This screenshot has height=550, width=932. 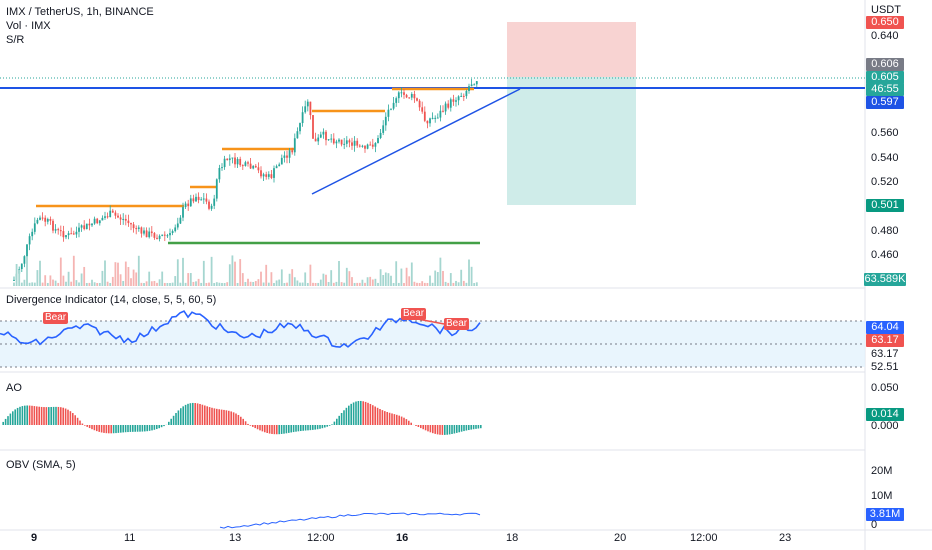 What do you see at coordinates (15, 40) in the screenshot?
I see `sr-legend: S/R` at bounding box center [15, 40].